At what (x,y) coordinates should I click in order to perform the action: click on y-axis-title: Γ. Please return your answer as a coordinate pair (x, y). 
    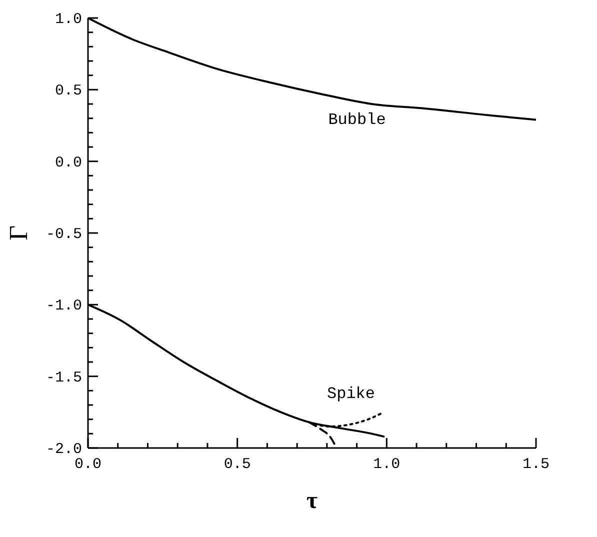
    Looking at the image, I should click on (19, 233).